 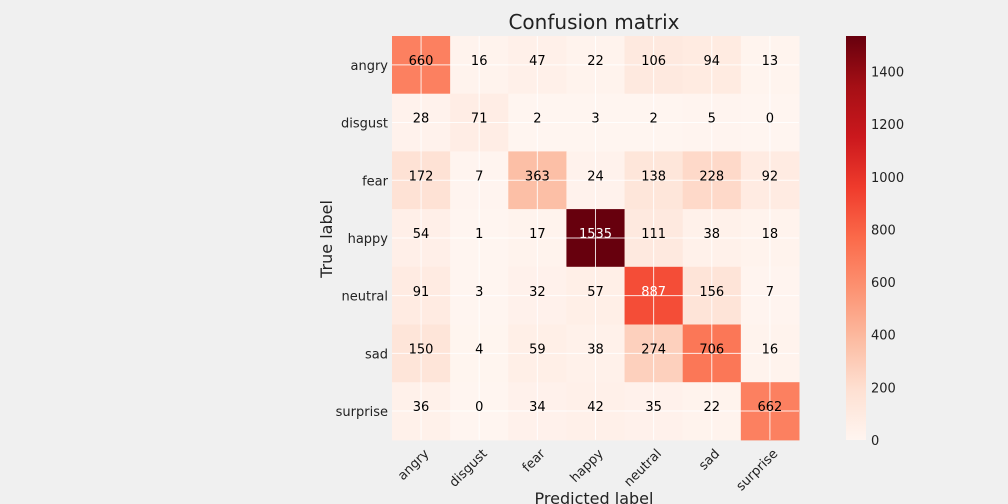 I want to click on cell-value-label: 1535, so click(x=595, y=234).